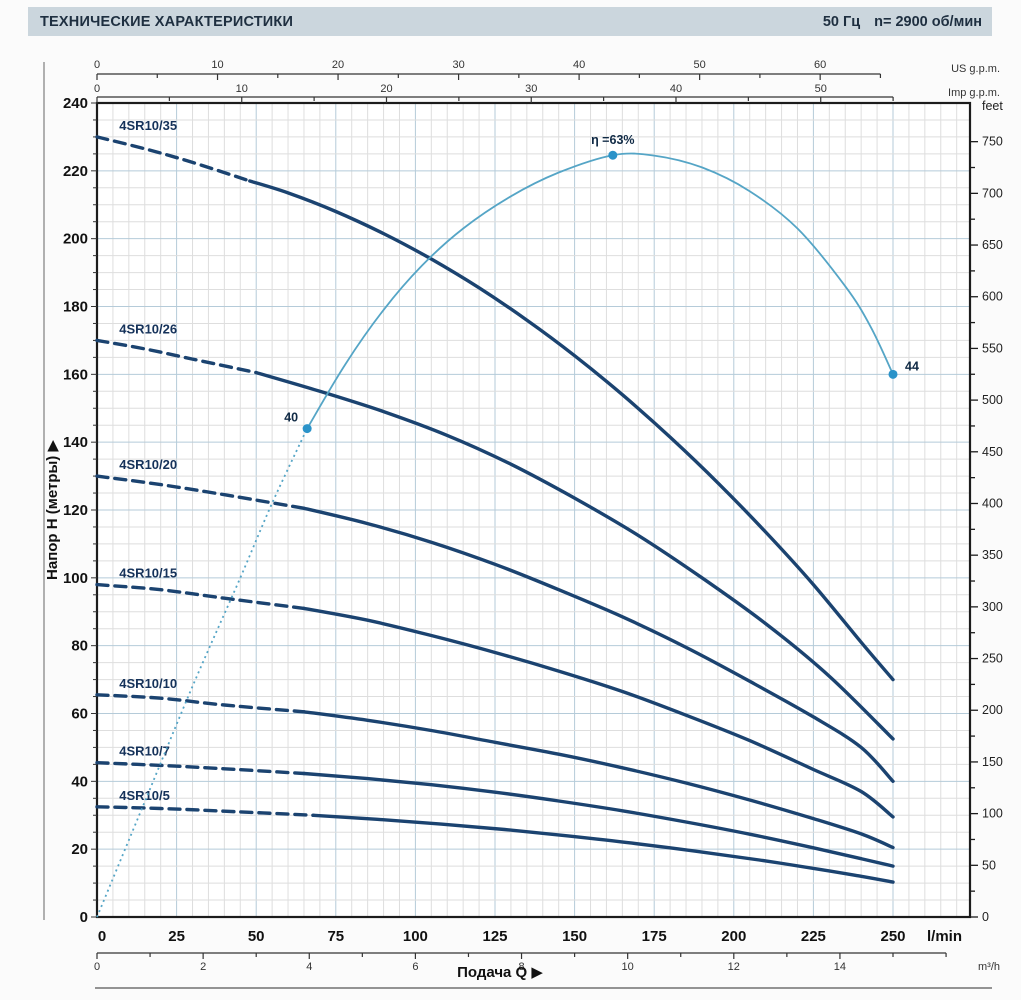 The height and width of the screenshot is (1000, 1021). What do you see at coordinates (75, 510) in the screenshot?
I see `svg-text: 120` at bounding box center [75, 510].